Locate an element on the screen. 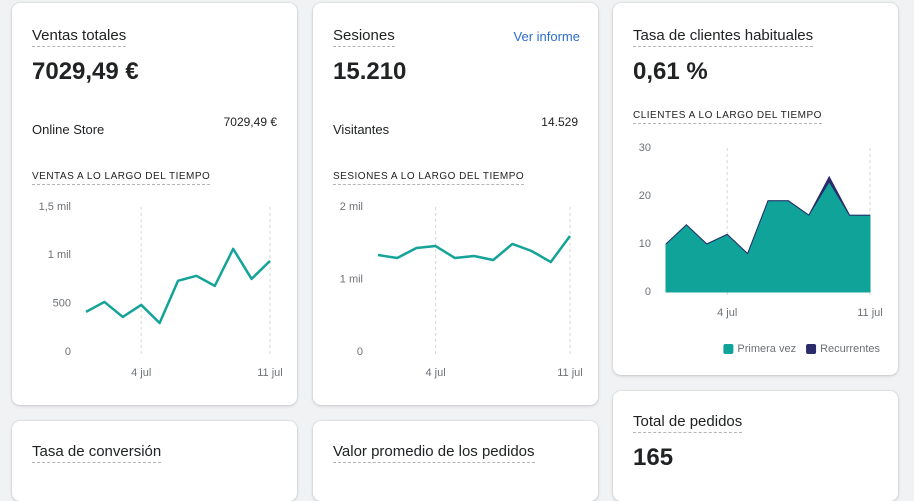 Image resolution: width=914 pixels, height=501 pixels. card: Total de pedidos 165 is located at coordinates (755, 446).